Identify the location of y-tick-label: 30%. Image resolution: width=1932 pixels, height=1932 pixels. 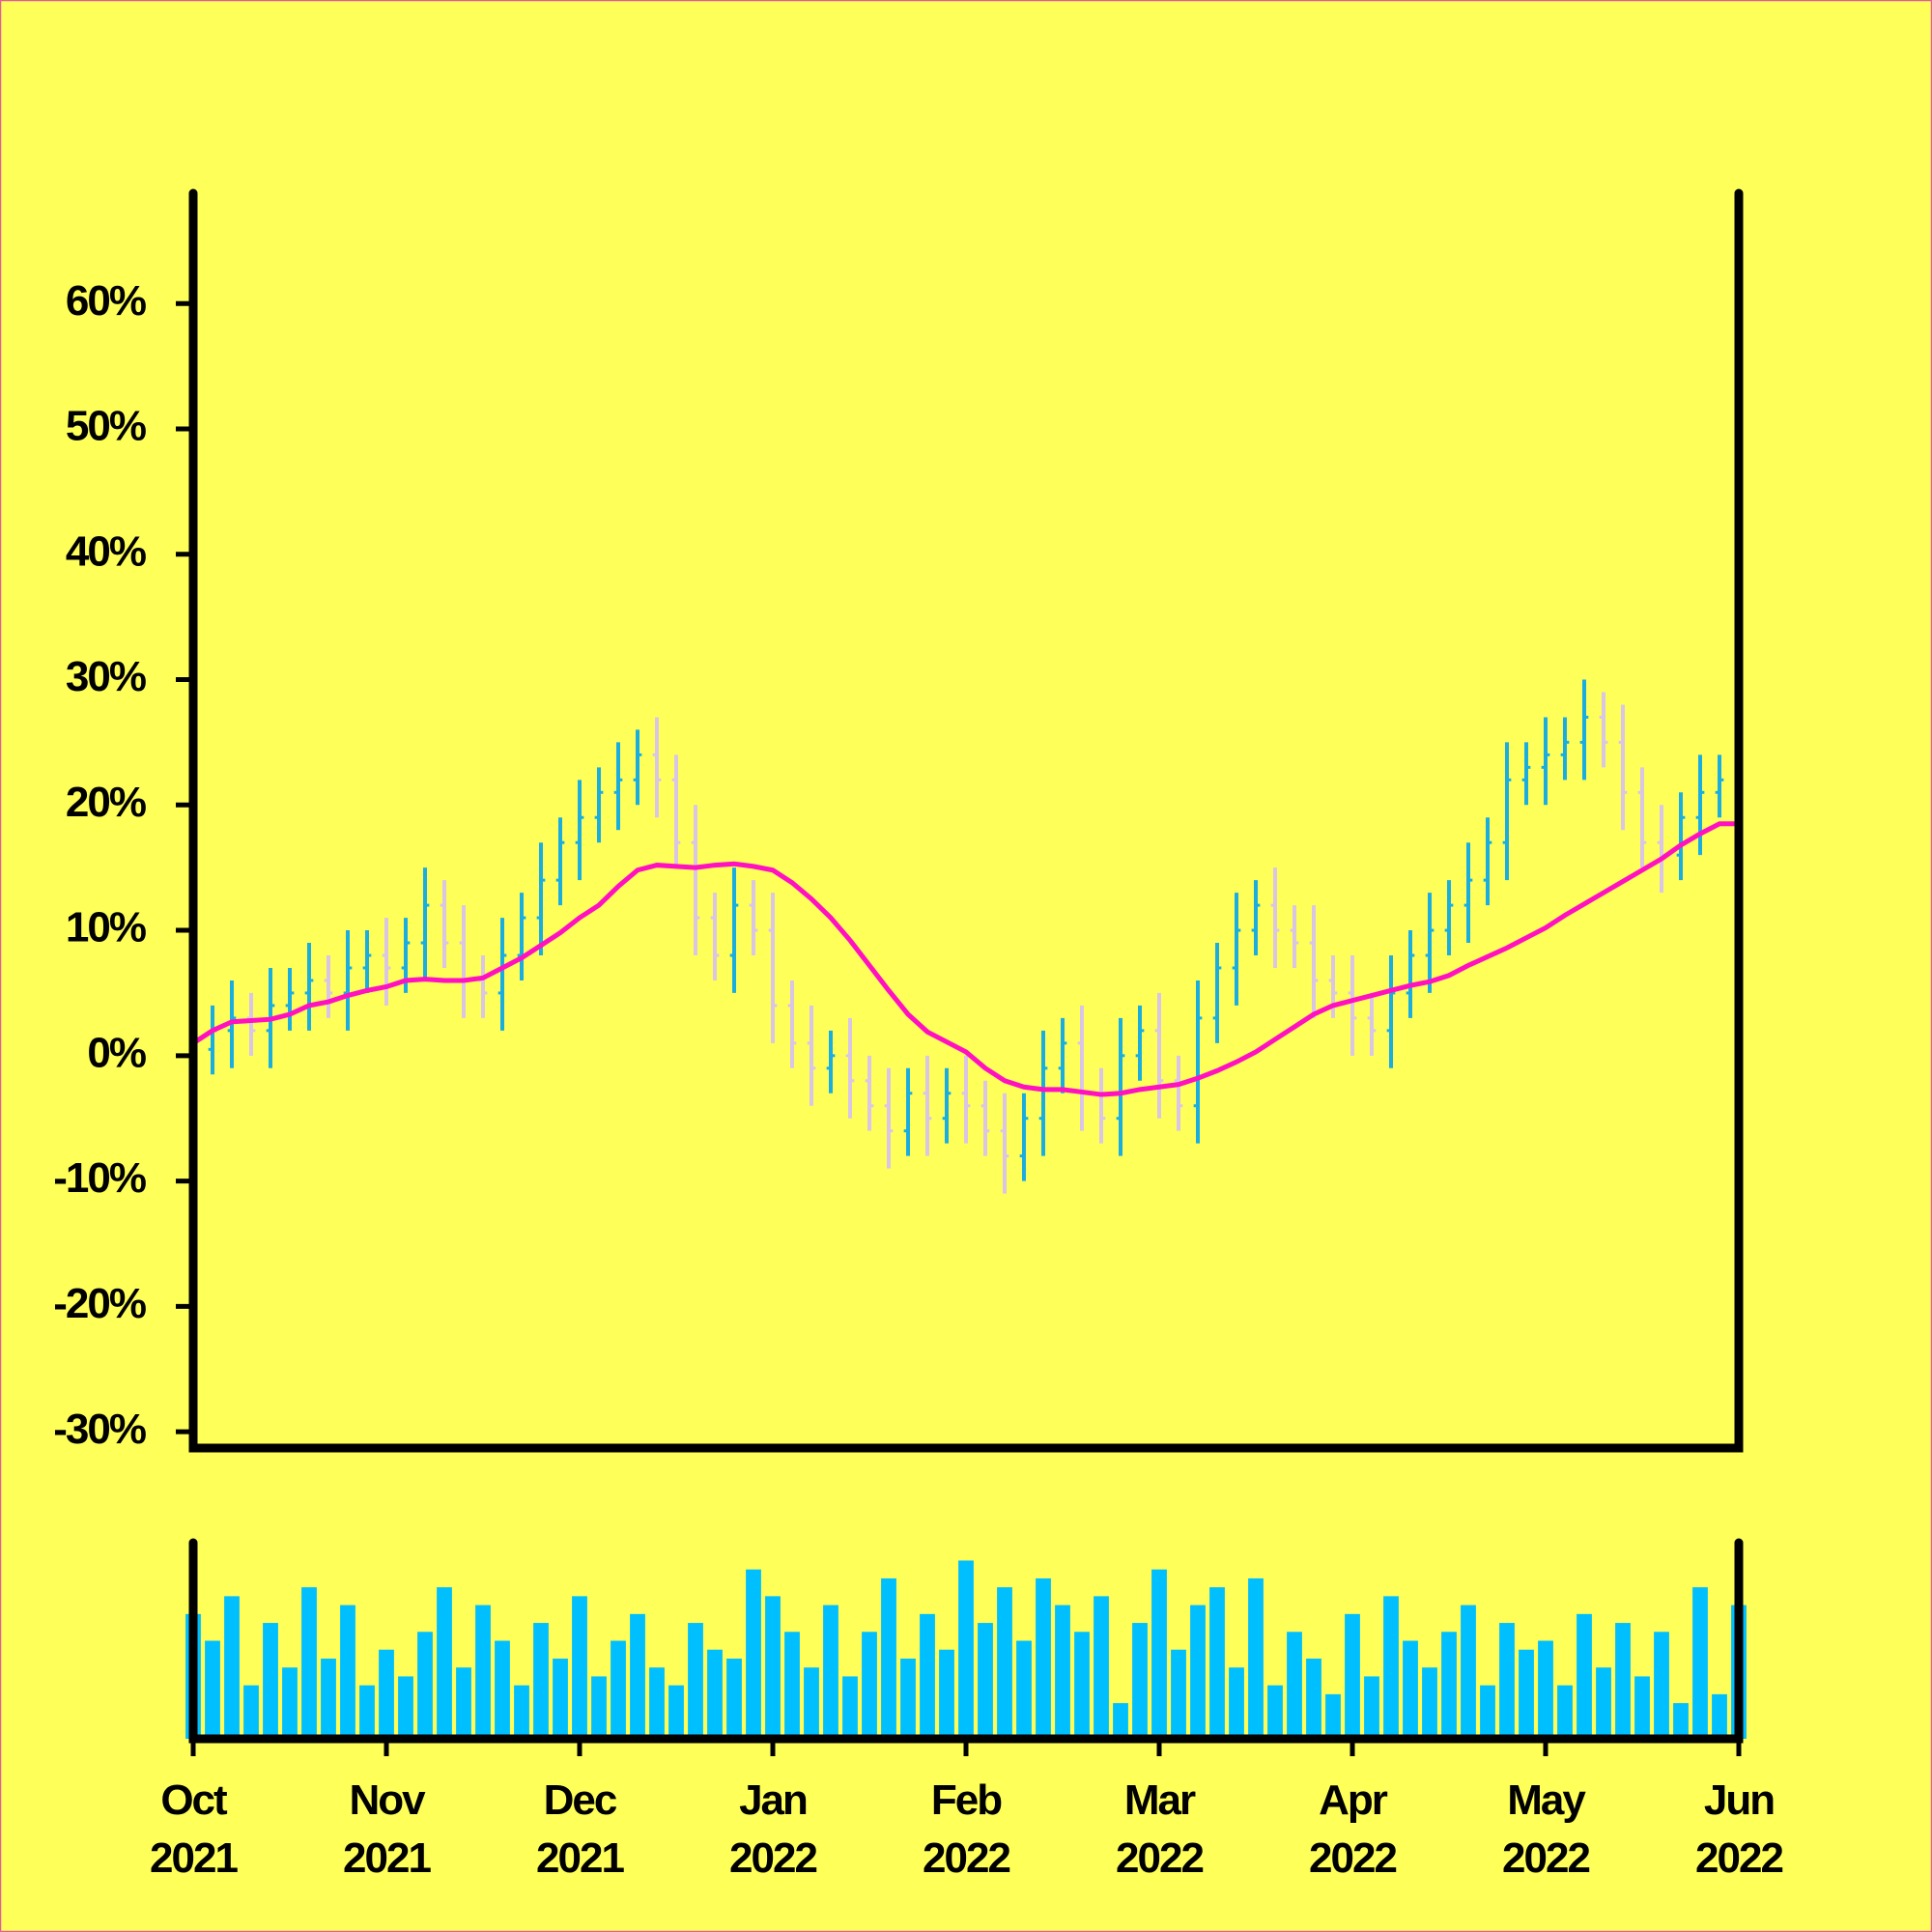
(106, 676).